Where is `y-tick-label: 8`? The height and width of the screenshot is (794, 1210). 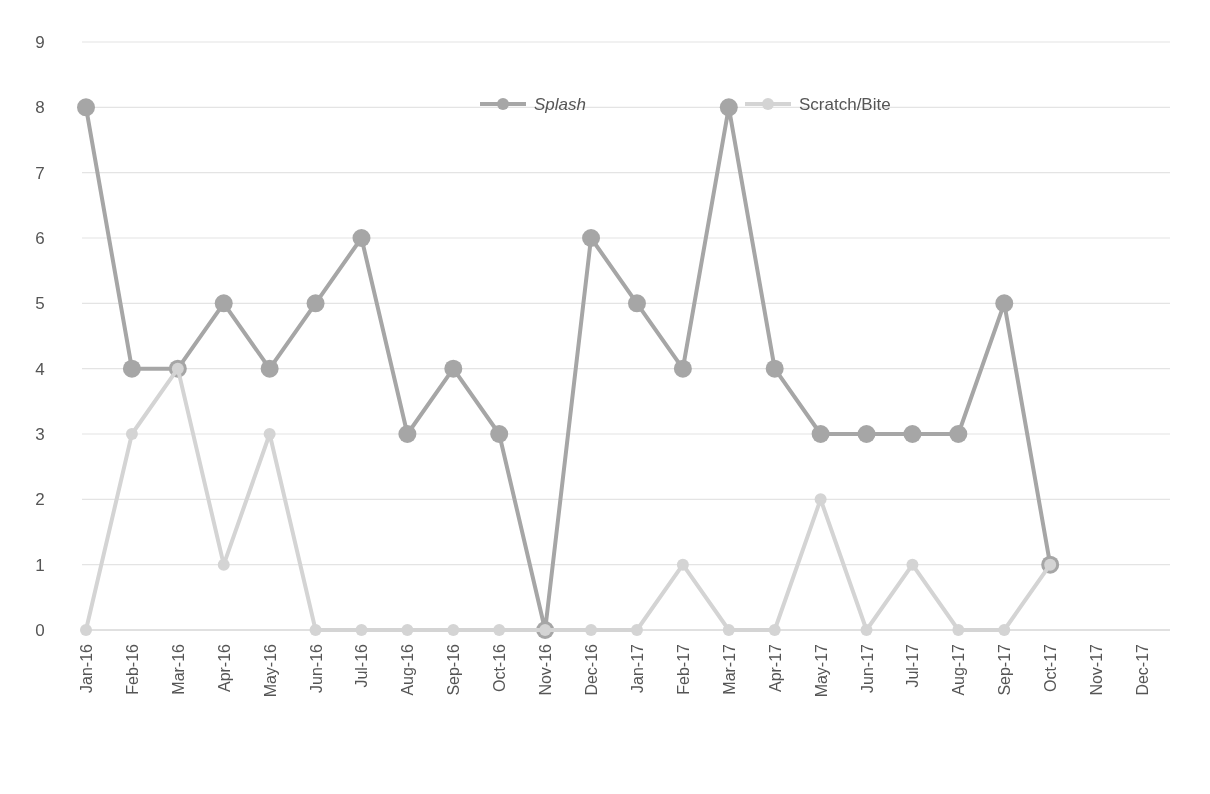 y-tick-label: 8 is located at coordinates (40, 108).